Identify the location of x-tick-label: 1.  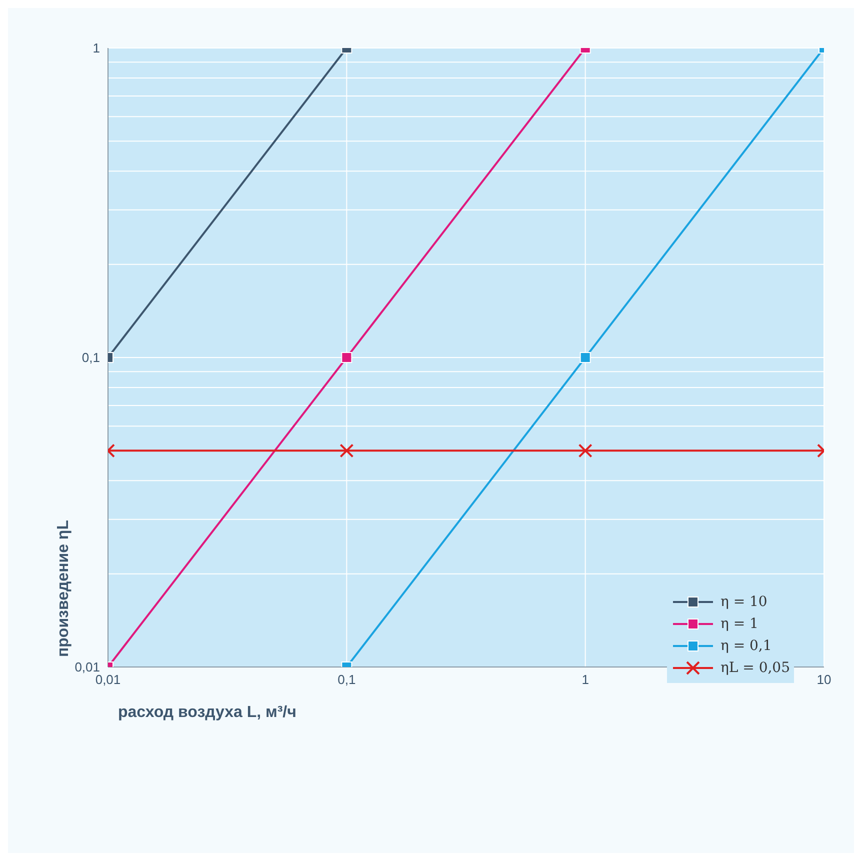
(585, 680).